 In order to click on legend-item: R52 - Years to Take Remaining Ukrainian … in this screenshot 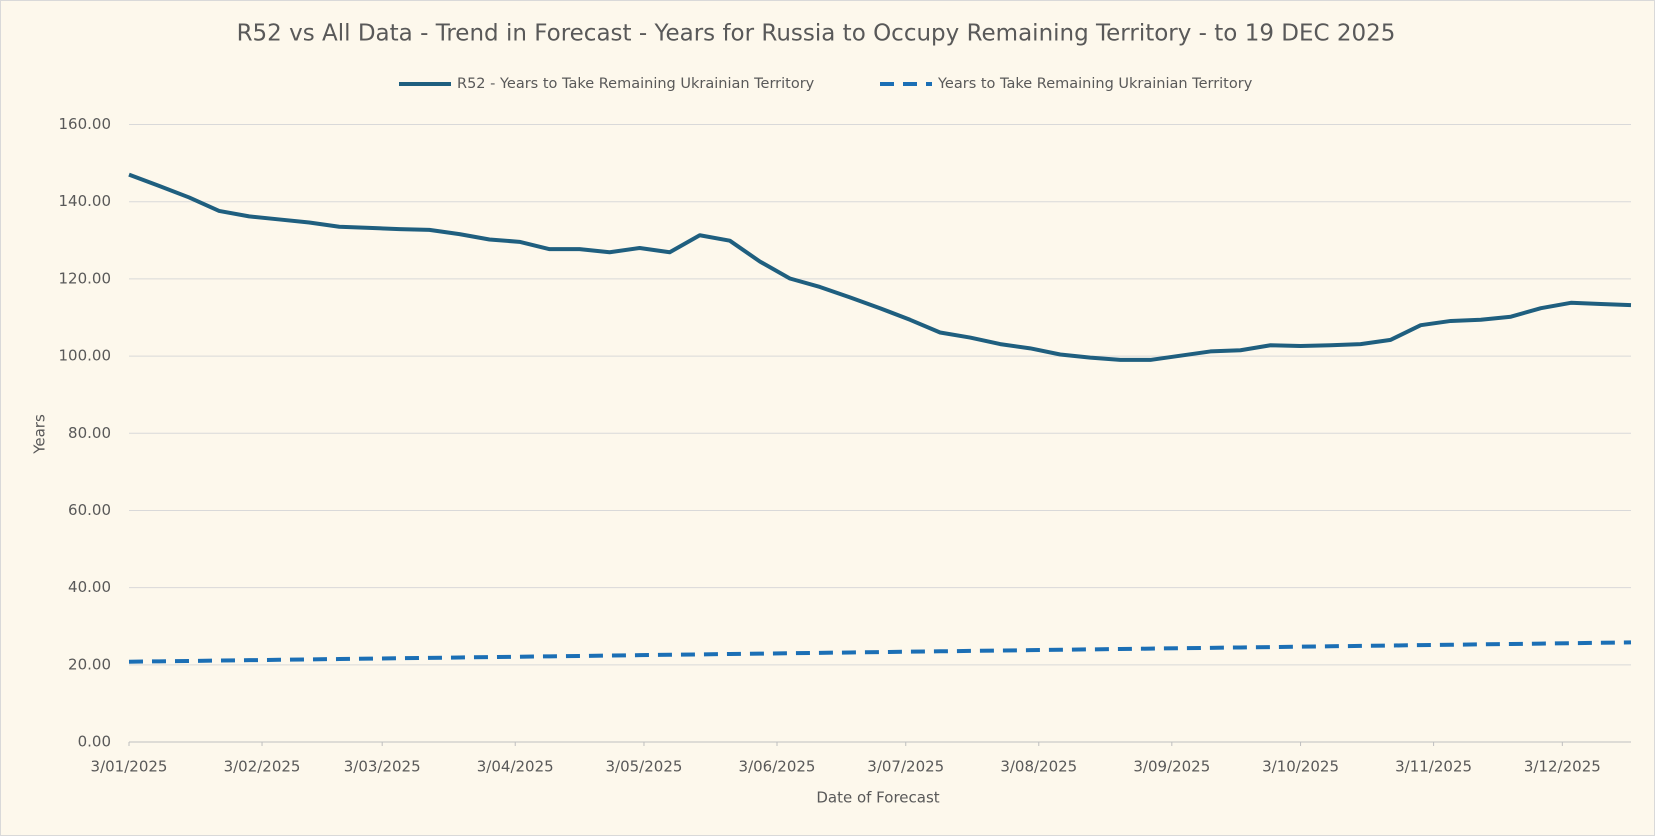, I will do `click(607, 84)`.